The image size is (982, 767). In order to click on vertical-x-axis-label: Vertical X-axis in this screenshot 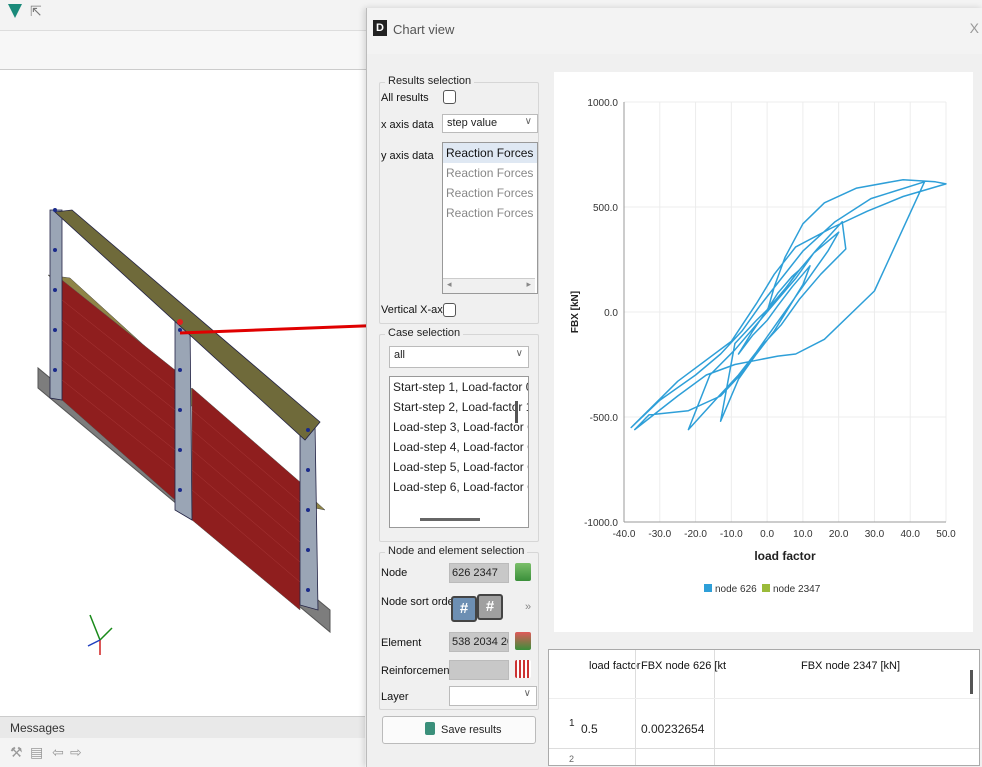, I will do `click(416, 310)`.